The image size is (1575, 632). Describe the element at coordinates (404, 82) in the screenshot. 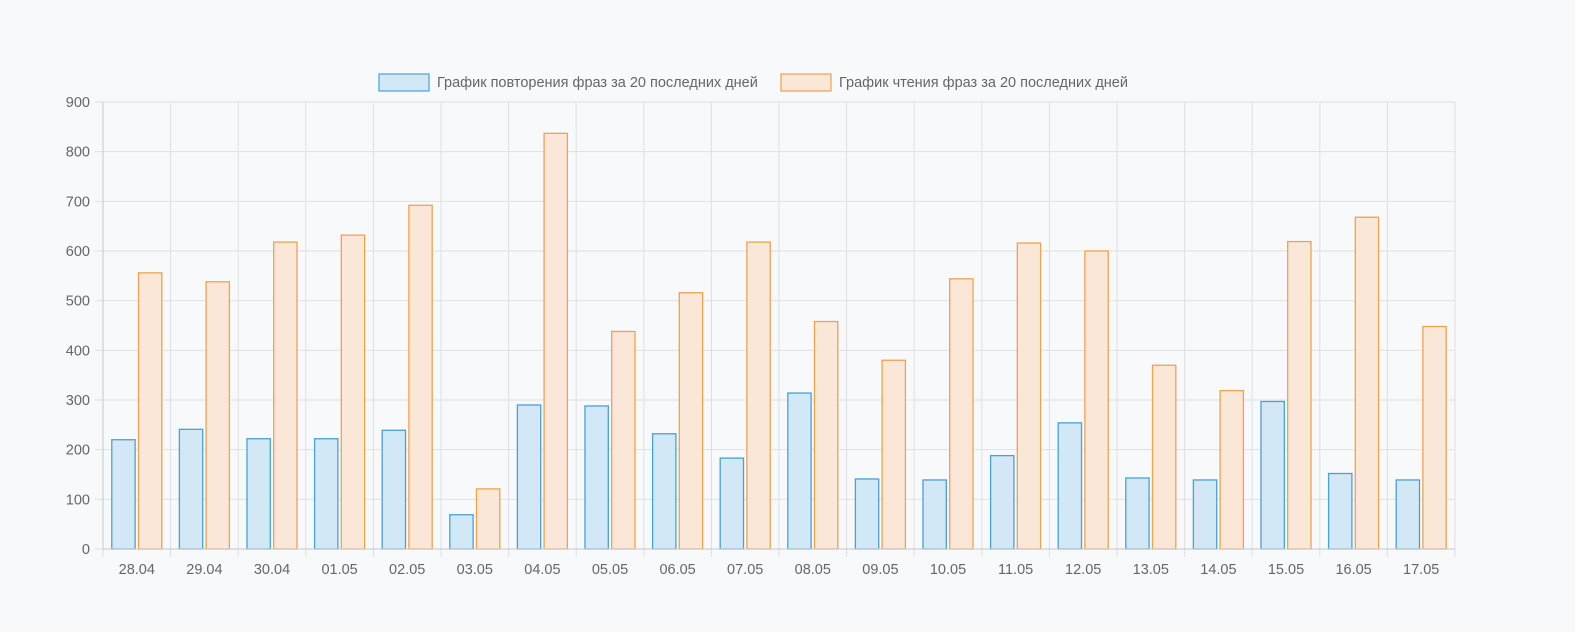

I see `legend-swatch-repetition` at that location.